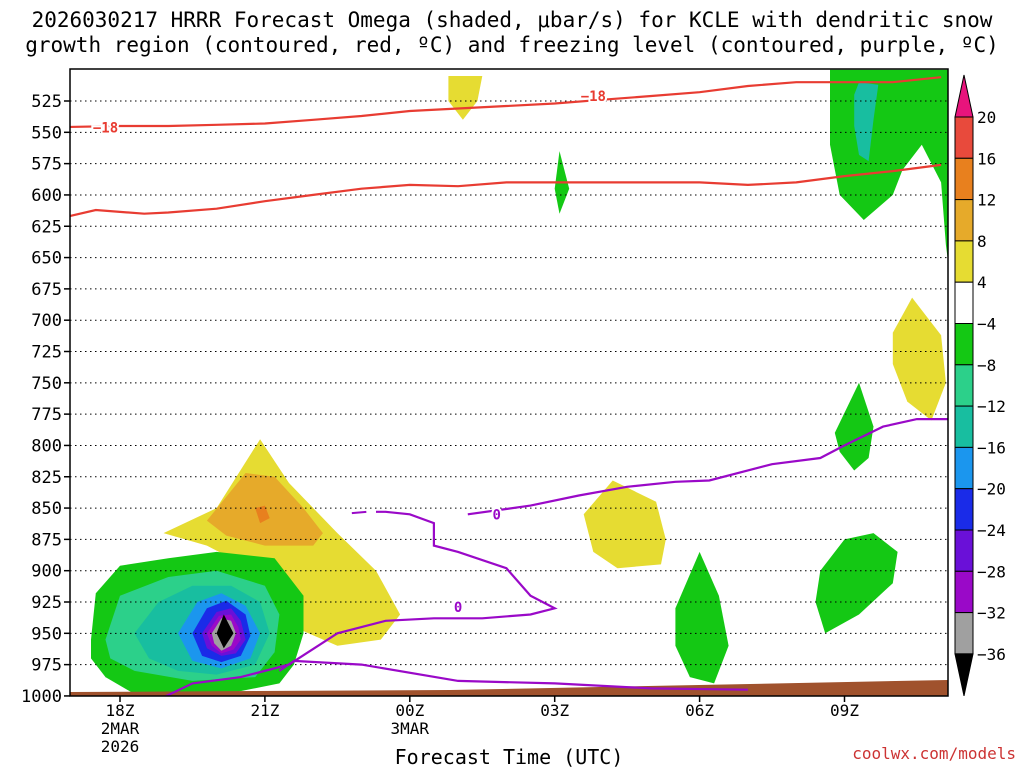  Describe the element at coordinates (986, 324) in the screenshot. I see `colorbar-label-5: −4` at that location.